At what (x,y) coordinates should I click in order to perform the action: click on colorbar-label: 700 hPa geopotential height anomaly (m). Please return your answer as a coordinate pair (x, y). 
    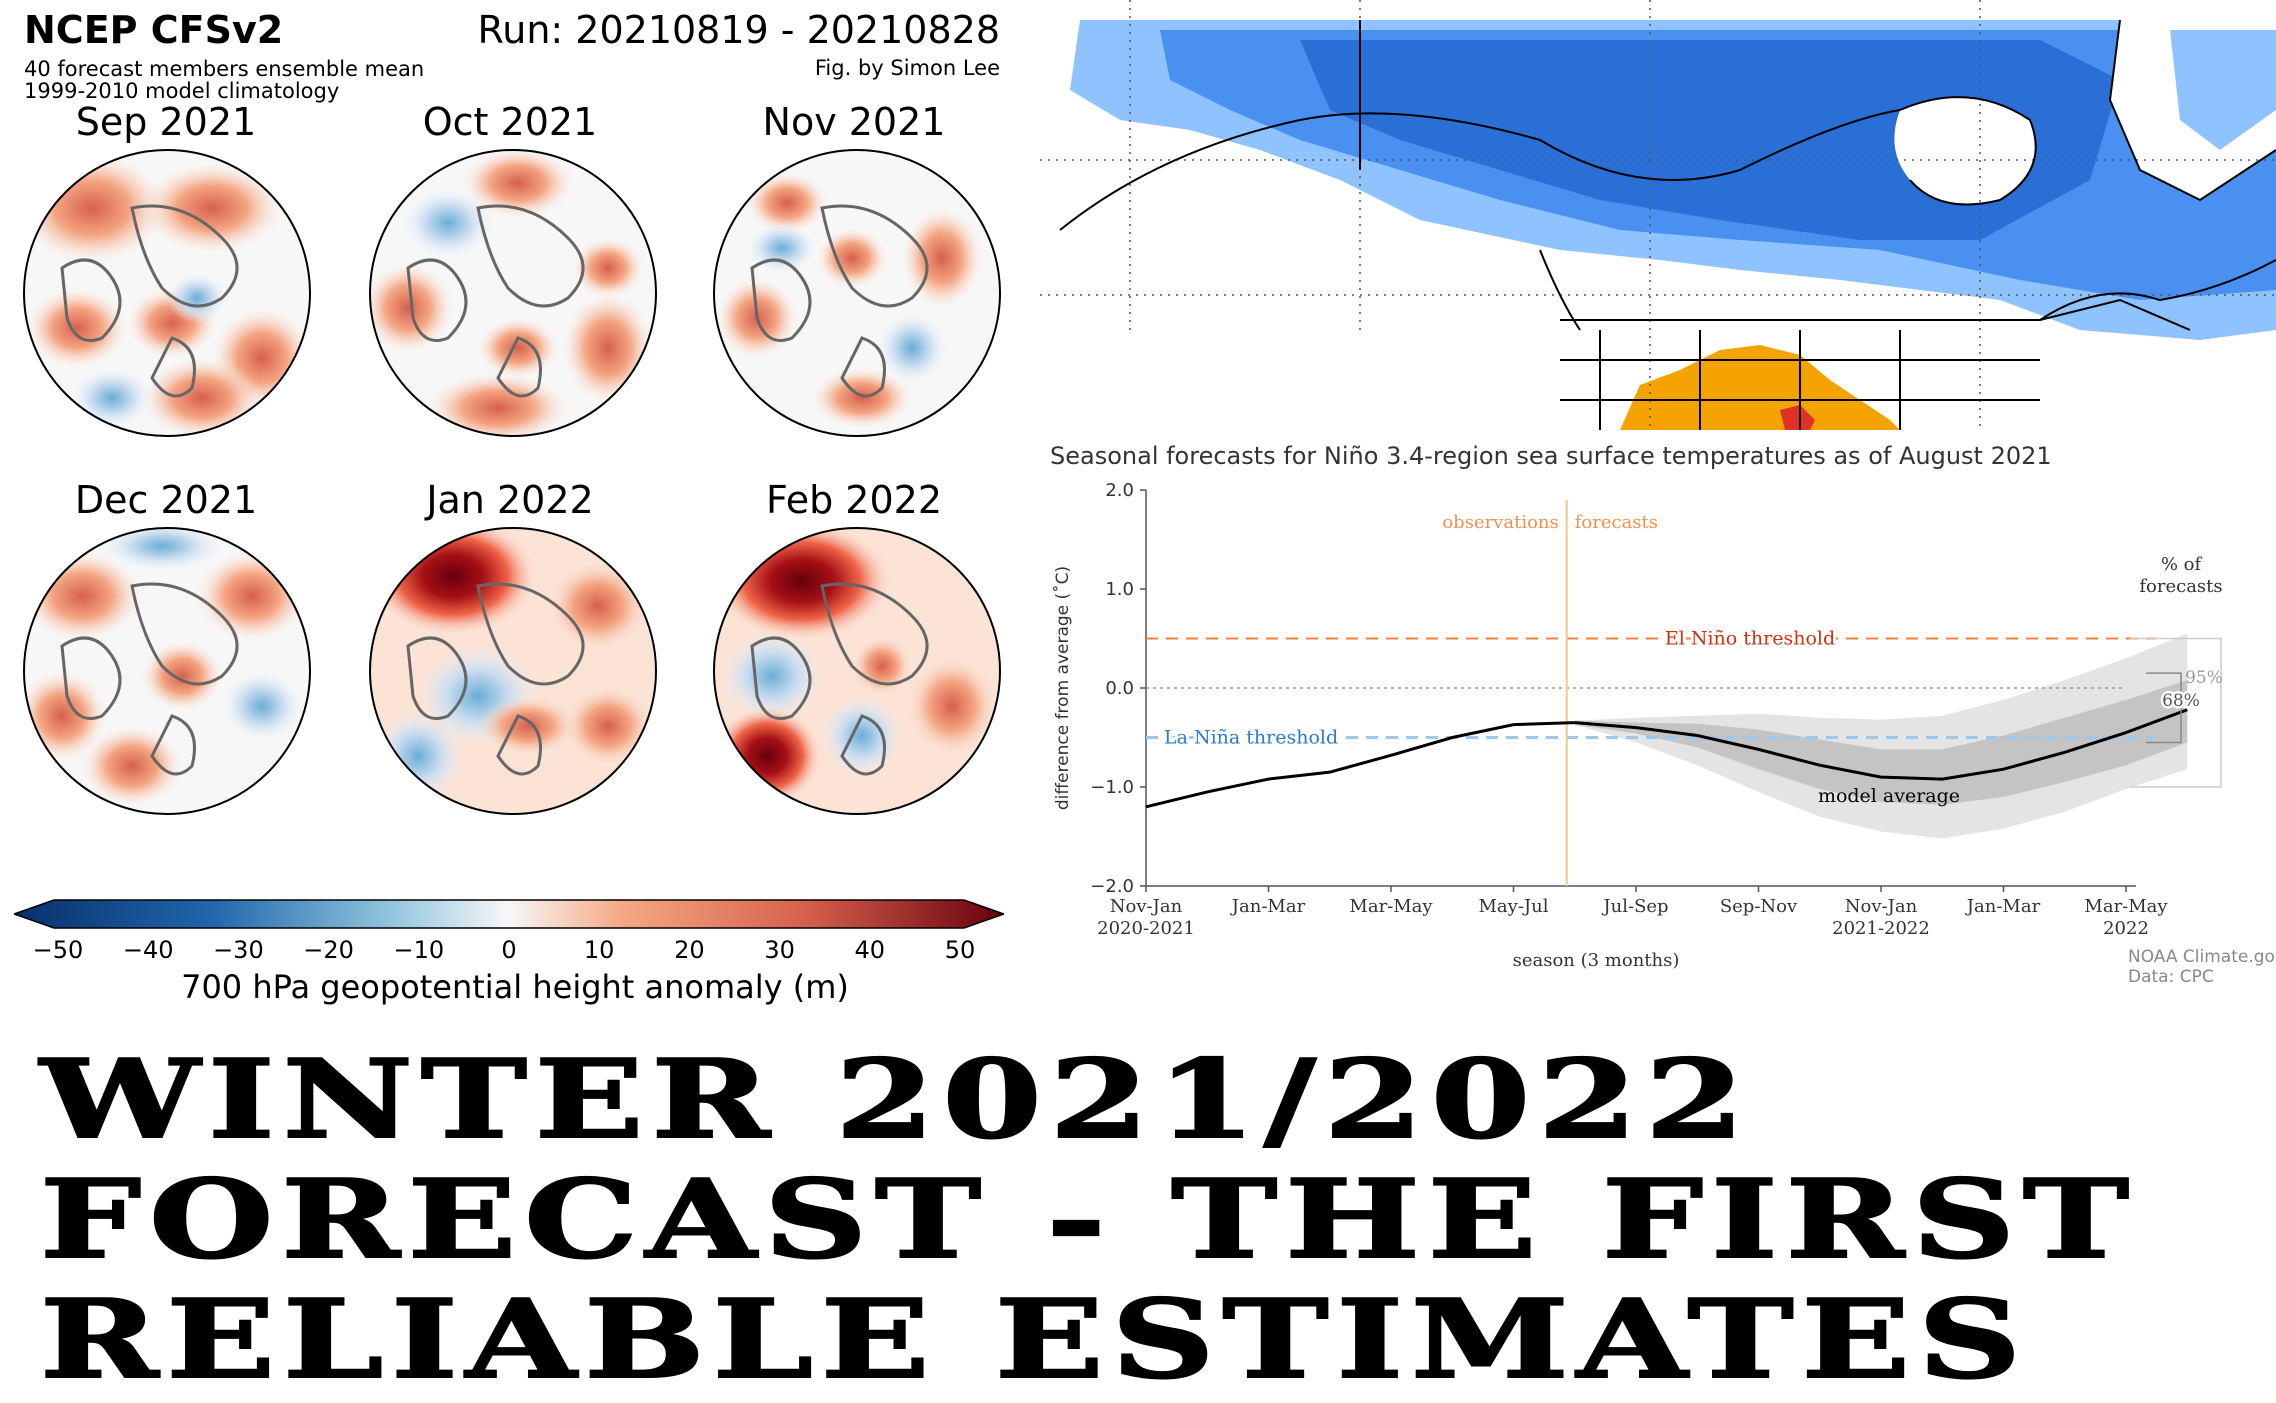
    Looking at the image, I should click on (515, 987).